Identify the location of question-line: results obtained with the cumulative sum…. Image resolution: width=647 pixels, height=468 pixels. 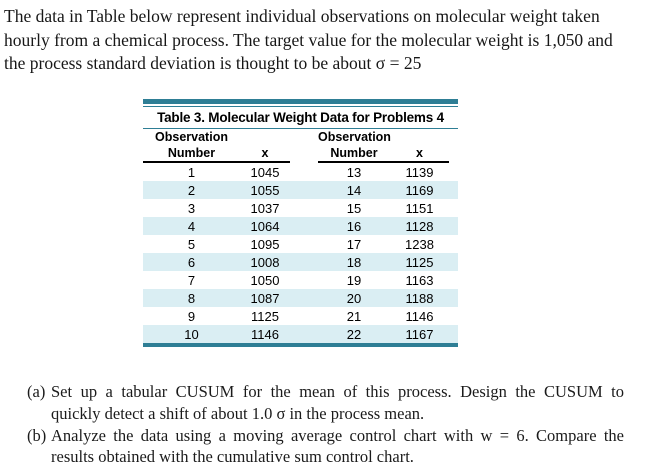
(232, 457).